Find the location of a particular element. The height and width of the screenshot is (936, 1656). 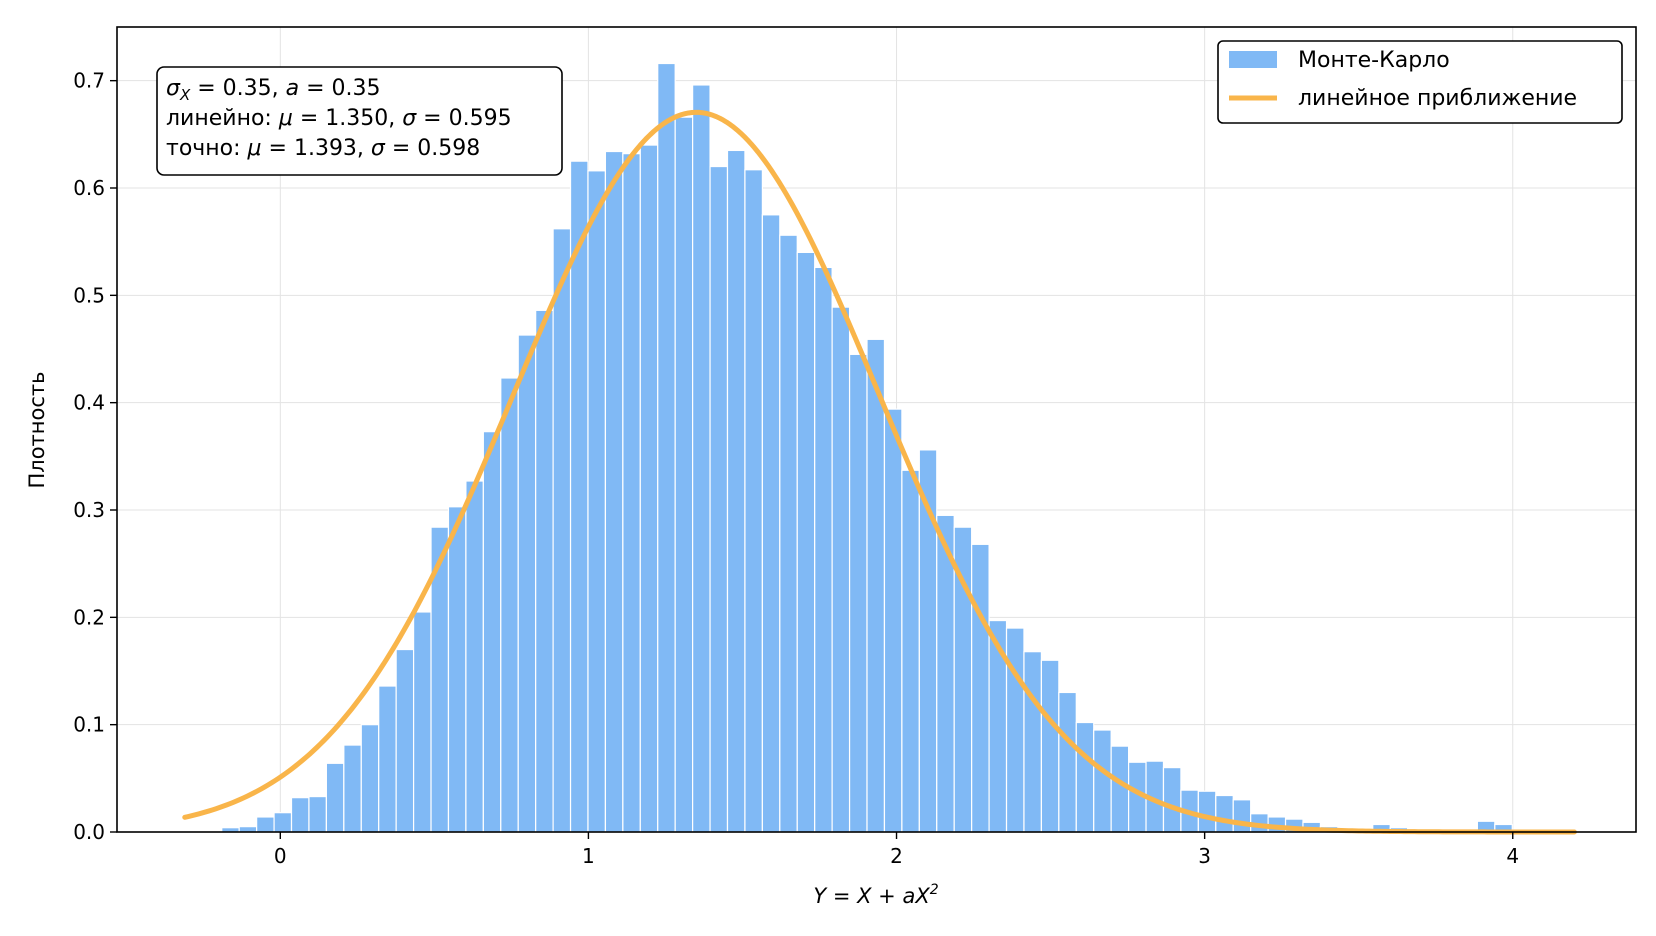

legend-histogram-label: Монте-Карло is located at coordinates (1374, 60).